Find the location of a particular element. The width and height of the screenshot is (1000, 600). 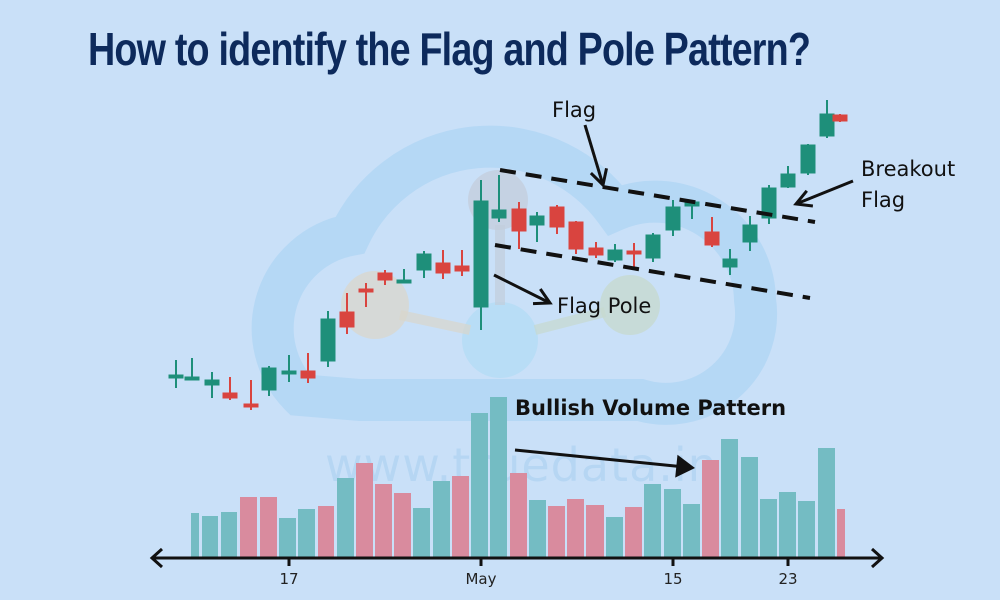

axis-right-arrow-icon is located at coordinates (877, 558).